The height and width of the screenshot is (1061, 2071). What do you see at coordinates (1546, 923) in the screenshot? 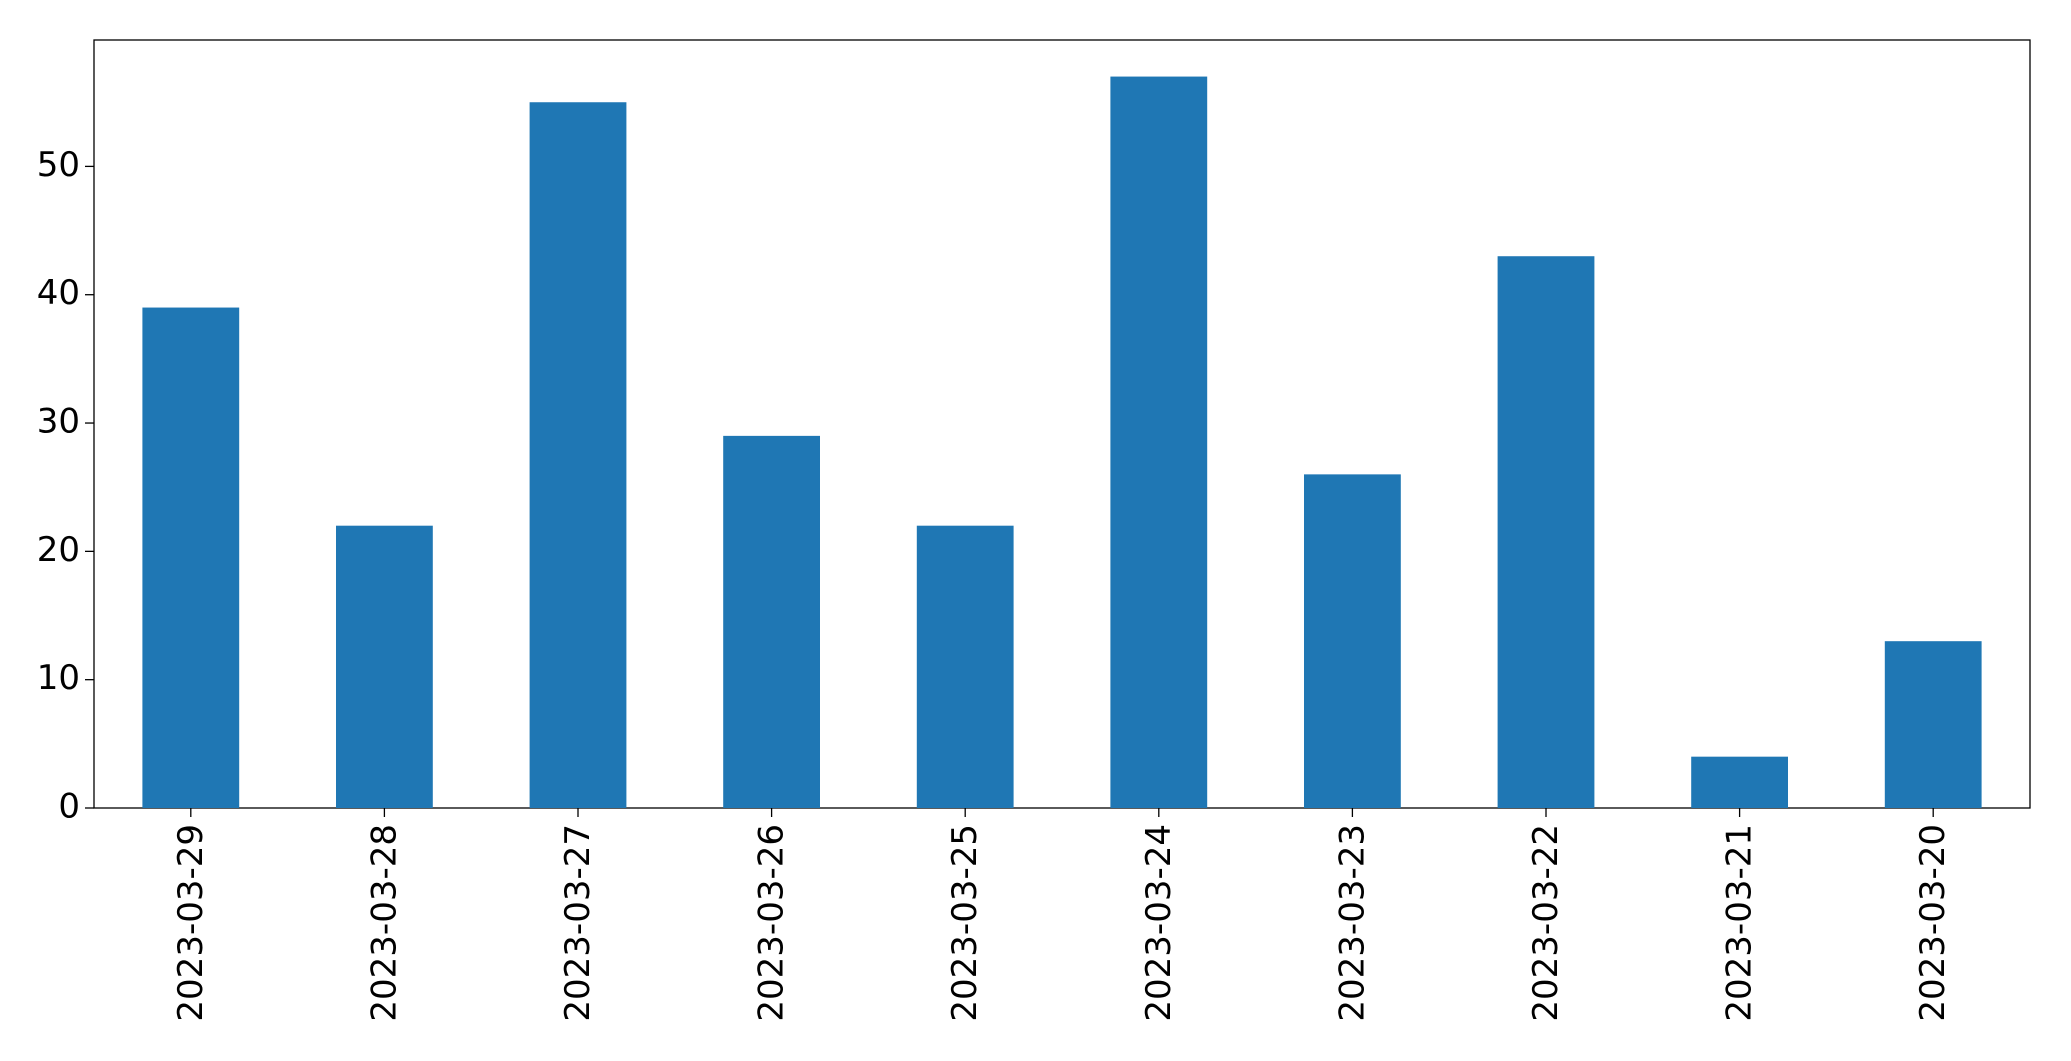
I see `x-tick-label: 2023-03-22` at bounding box center [1546, 923].